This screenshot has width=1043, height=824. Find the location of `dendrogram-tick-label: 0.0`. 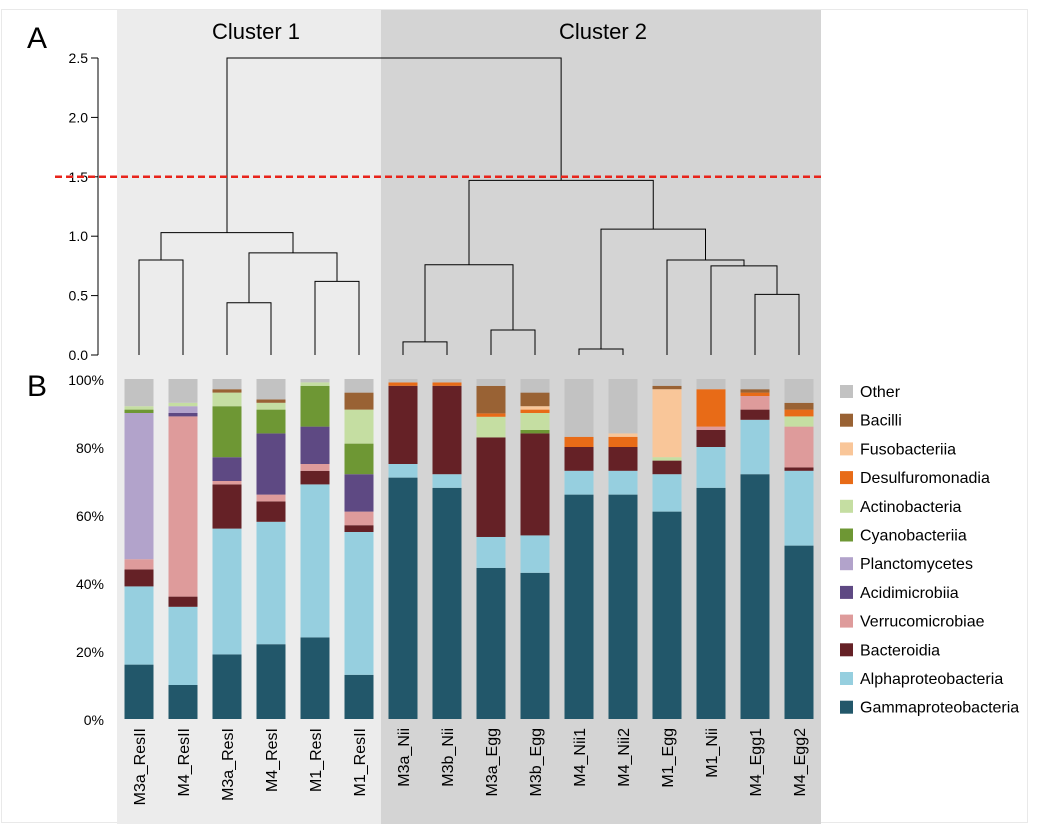

dendrogram-tick-label: 0.0 is located at coordinates (79, 355).